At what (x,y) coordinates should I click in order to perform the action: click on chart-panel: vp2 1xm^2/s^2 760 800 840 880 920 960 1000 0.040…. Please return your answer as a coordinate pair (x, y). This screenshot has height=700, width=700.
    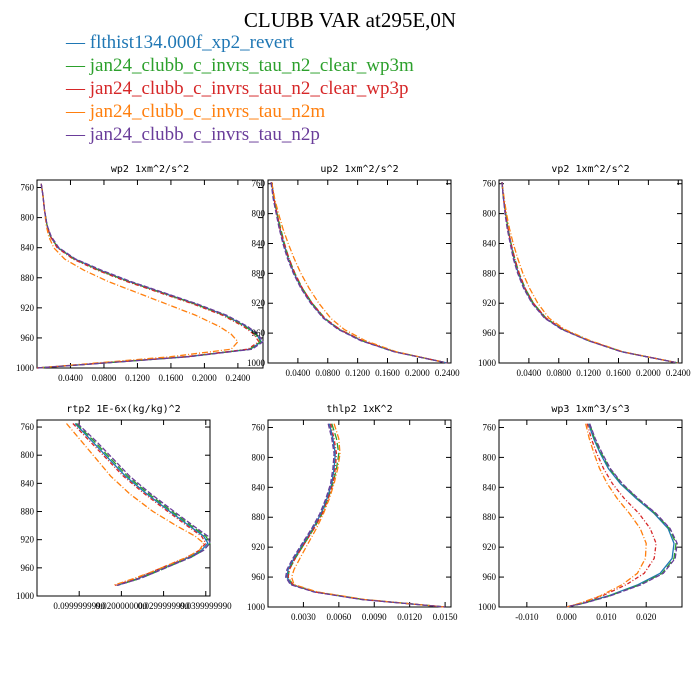
    Looking at the image, I should click on (584, 271).